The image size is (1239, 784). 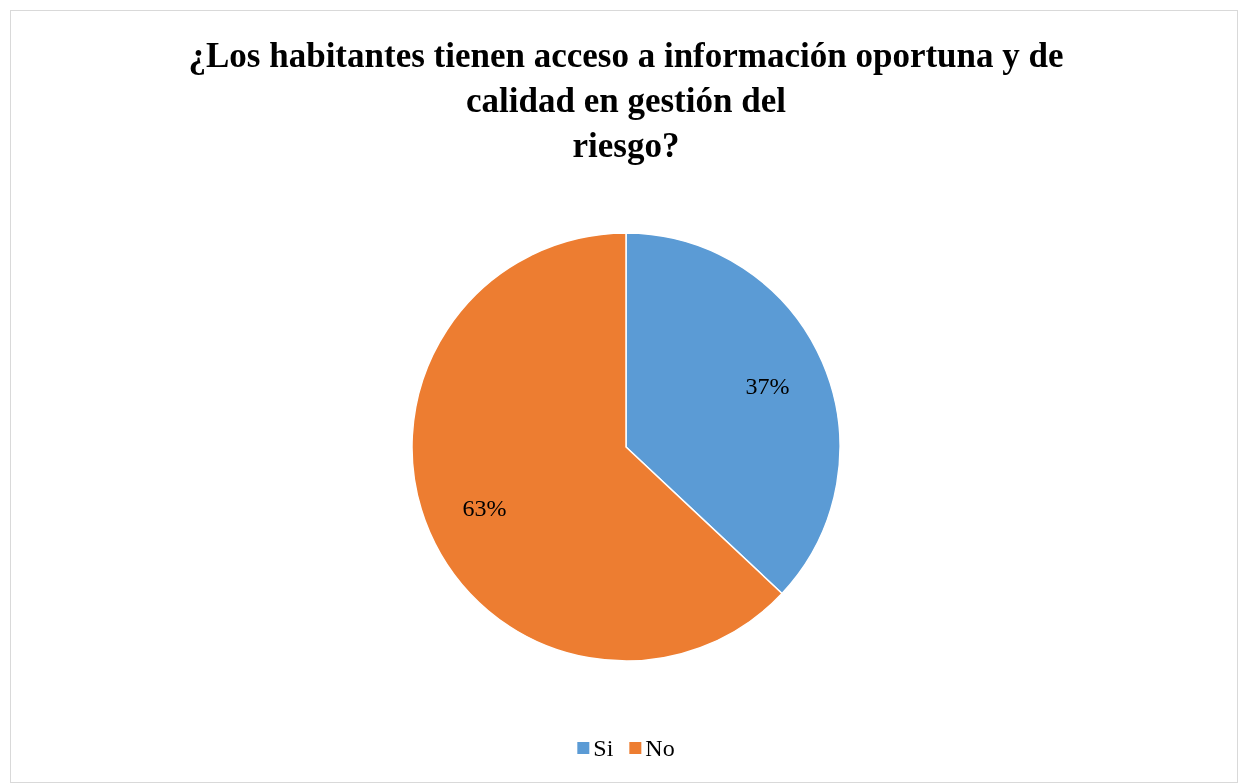 I want to click on legend-label: No, so click(x=660, y=748).